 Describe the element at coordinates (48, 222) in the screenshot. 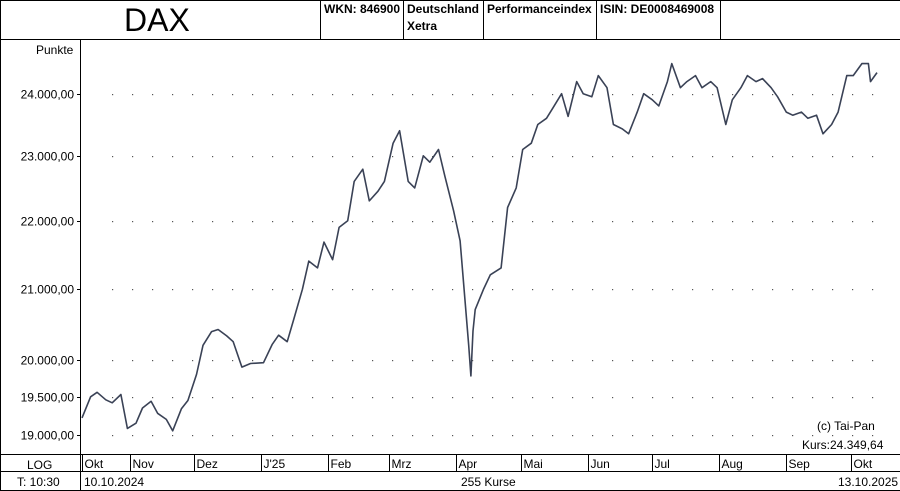

I see `y-tick-label: 22.000,00` at that location.